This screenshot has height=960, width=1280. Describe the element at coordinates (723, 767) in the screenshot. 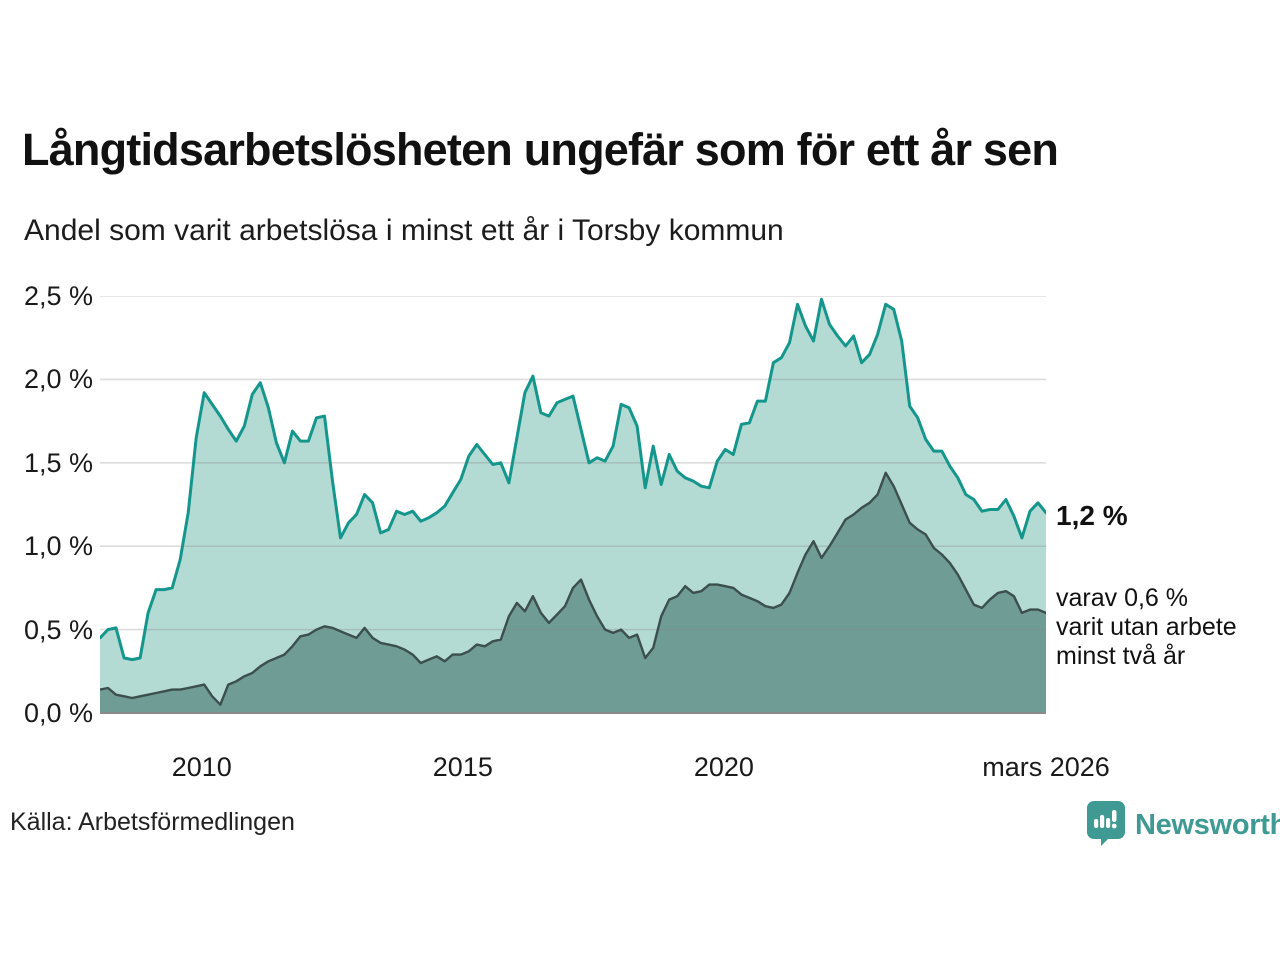

I see `x-tick-label: 2020` at that location.